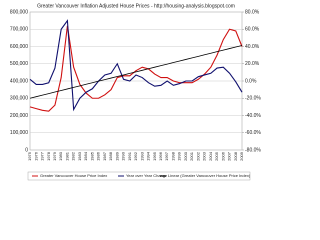  What do you see at coordinates (216, 156) in the screenshot?
I see `x-tick-label: 2005` at bounding box center [216, 156].